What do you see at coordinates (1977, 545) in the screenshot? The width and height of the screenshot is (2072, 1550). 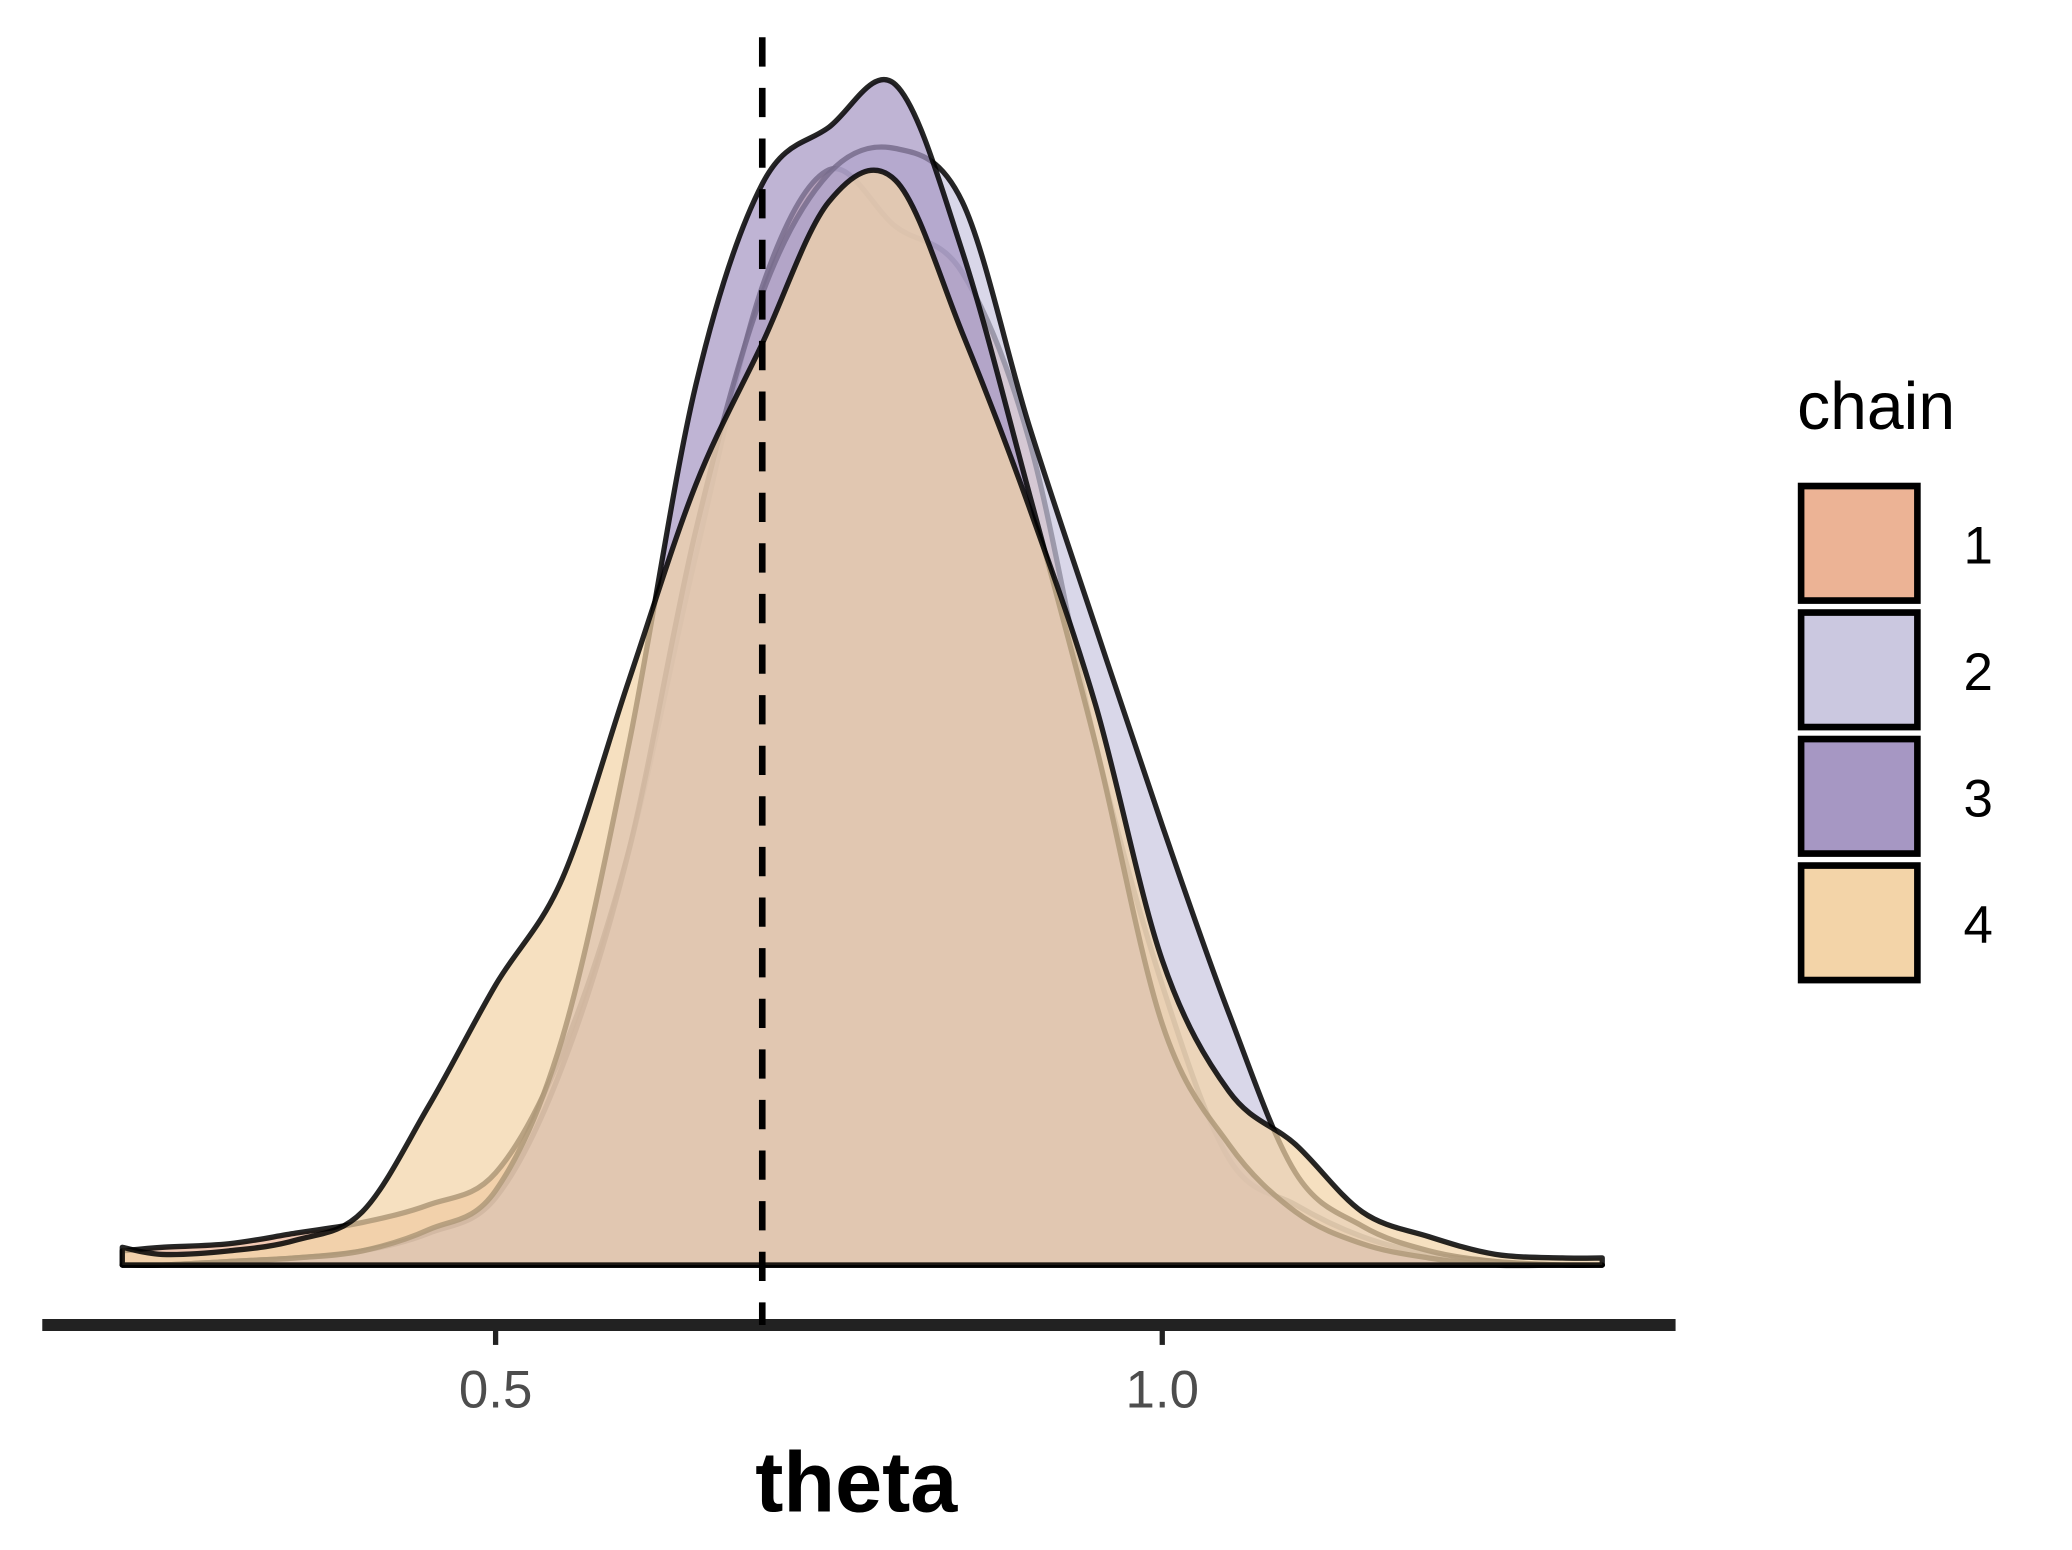 I see `legend-label: 1` at bounding box center [1977, 545].